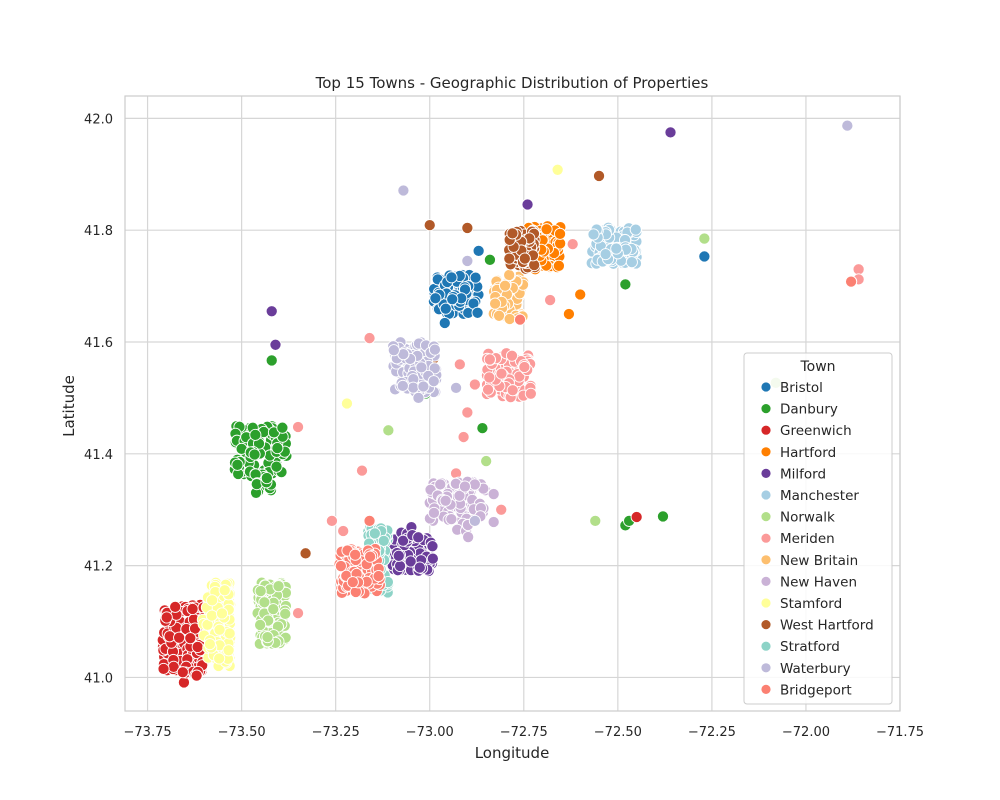 This screenshot has width=1000, height=800. What do you see at coordinates (98, 678) in the screenshot?
I see `y-tick-label: 41.0` at bounding box center [98, 678].